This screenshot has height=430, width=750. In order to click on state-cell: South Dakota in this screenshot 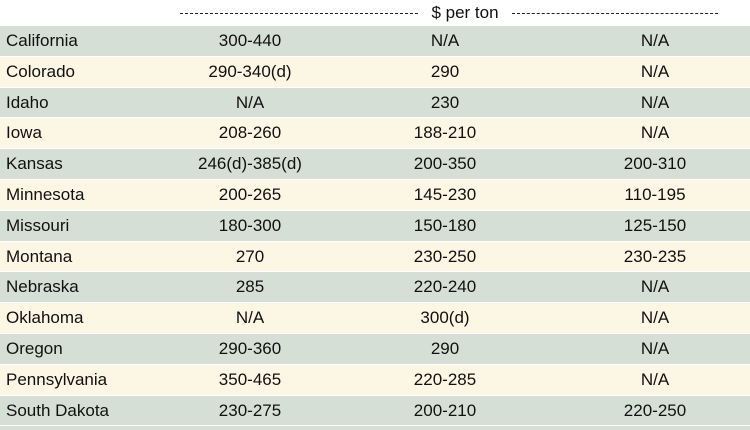, I will do `click(58, 410)`.